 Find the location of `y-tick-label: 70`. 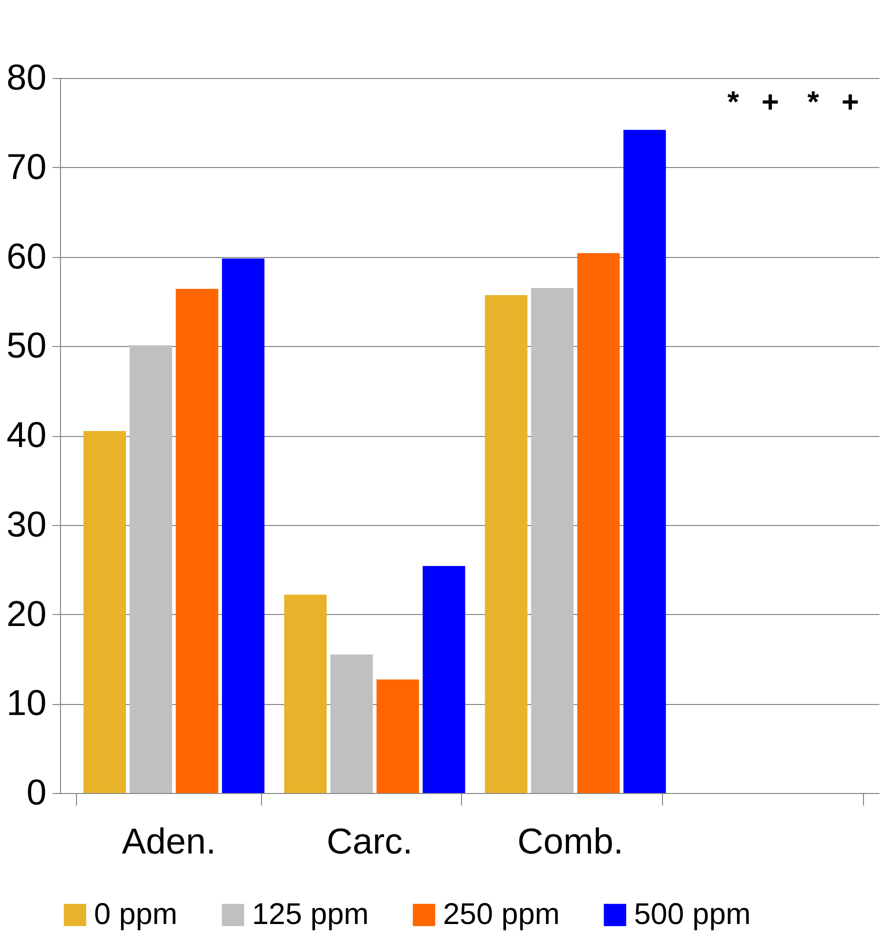

y-tick-label: 70 is located at coordinates (26, 166).